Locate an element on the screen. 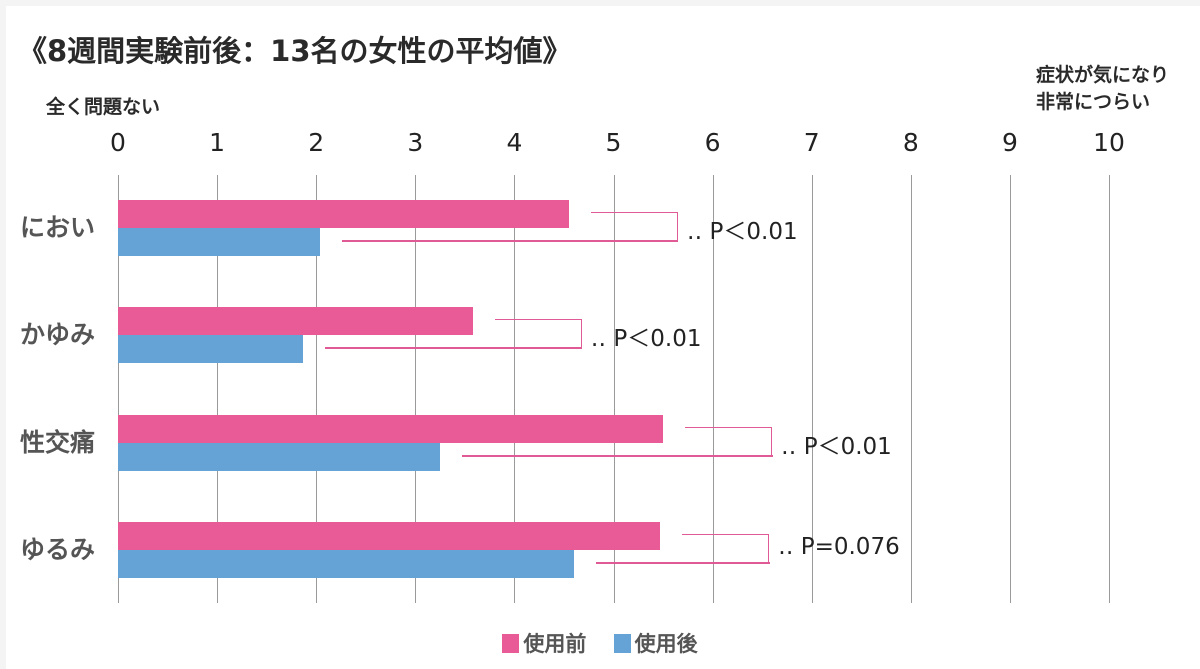 The width and height of the screenshot is (1200, 669). legend-item-before: 使用前 is located at coordinates (544, 644).